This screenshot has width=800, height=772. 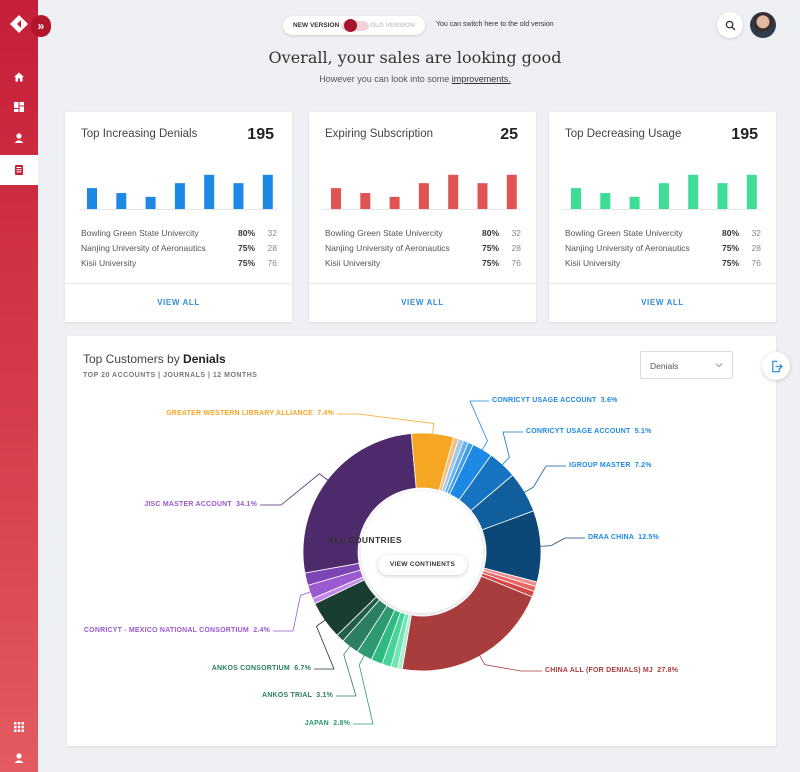 What do you see at coordinates (19, 107) in the screenshot?
I see `dashboard-icon` at bounding box center [19, 107].